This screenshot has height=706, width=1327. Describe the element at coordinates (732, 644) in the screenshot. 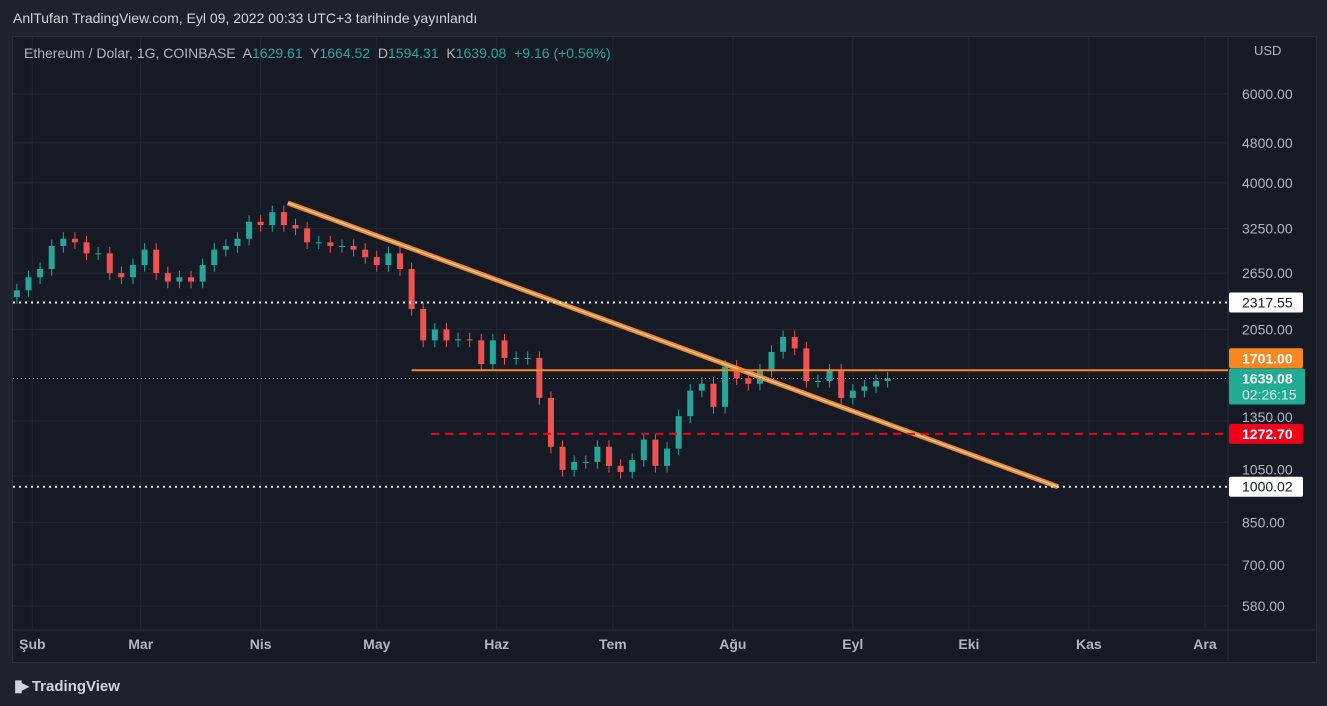

I see `x-tick-label: Ağu` at that location.